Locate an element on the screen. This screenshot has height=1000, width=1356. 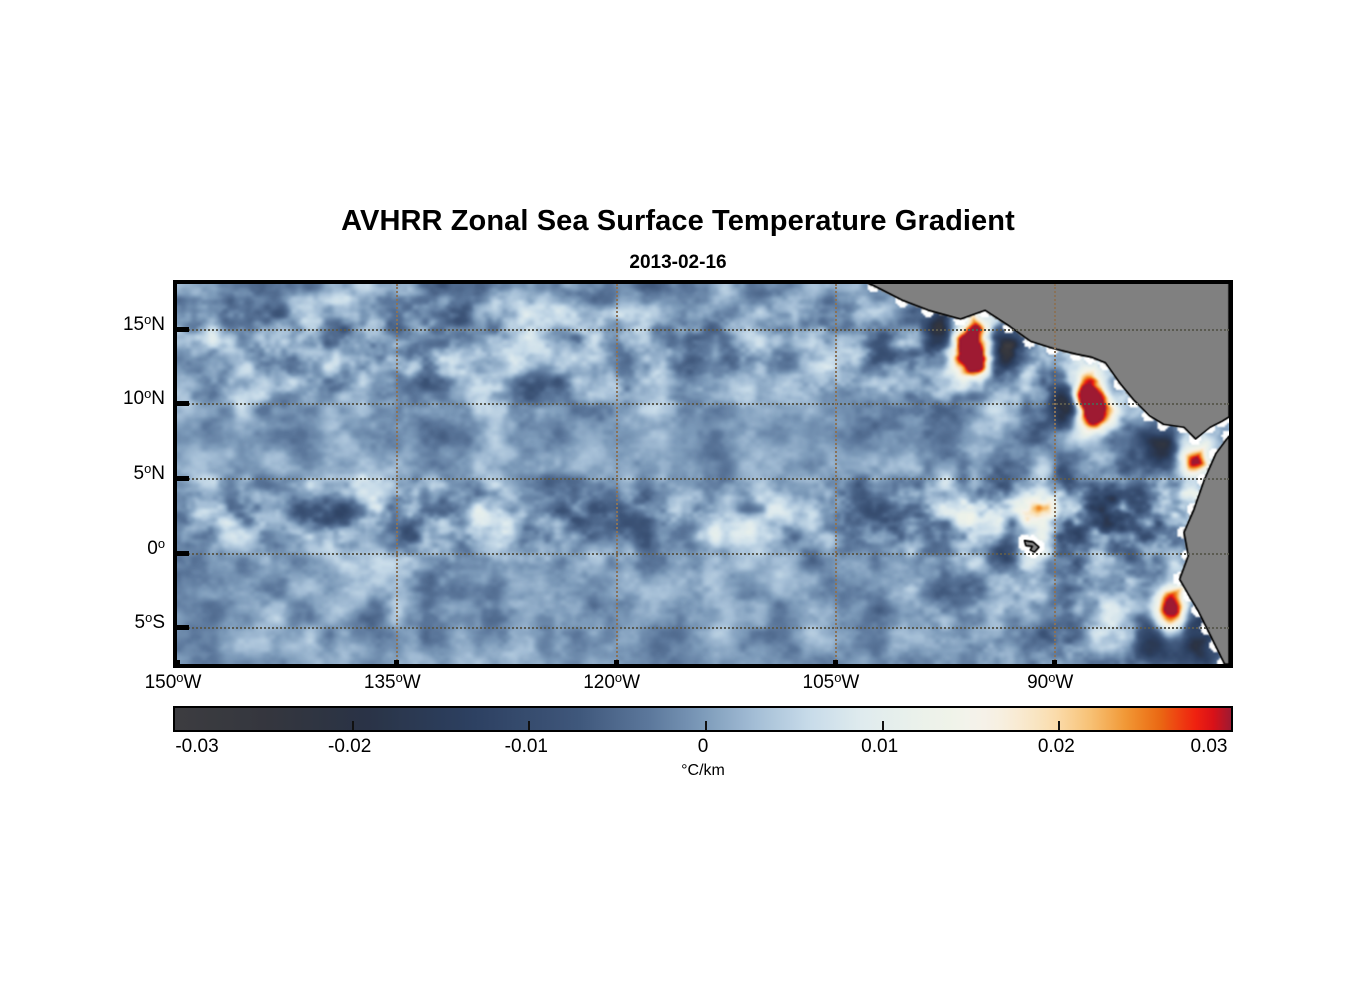
x-tick-label: 120oW is located at coordinates (612, 681).